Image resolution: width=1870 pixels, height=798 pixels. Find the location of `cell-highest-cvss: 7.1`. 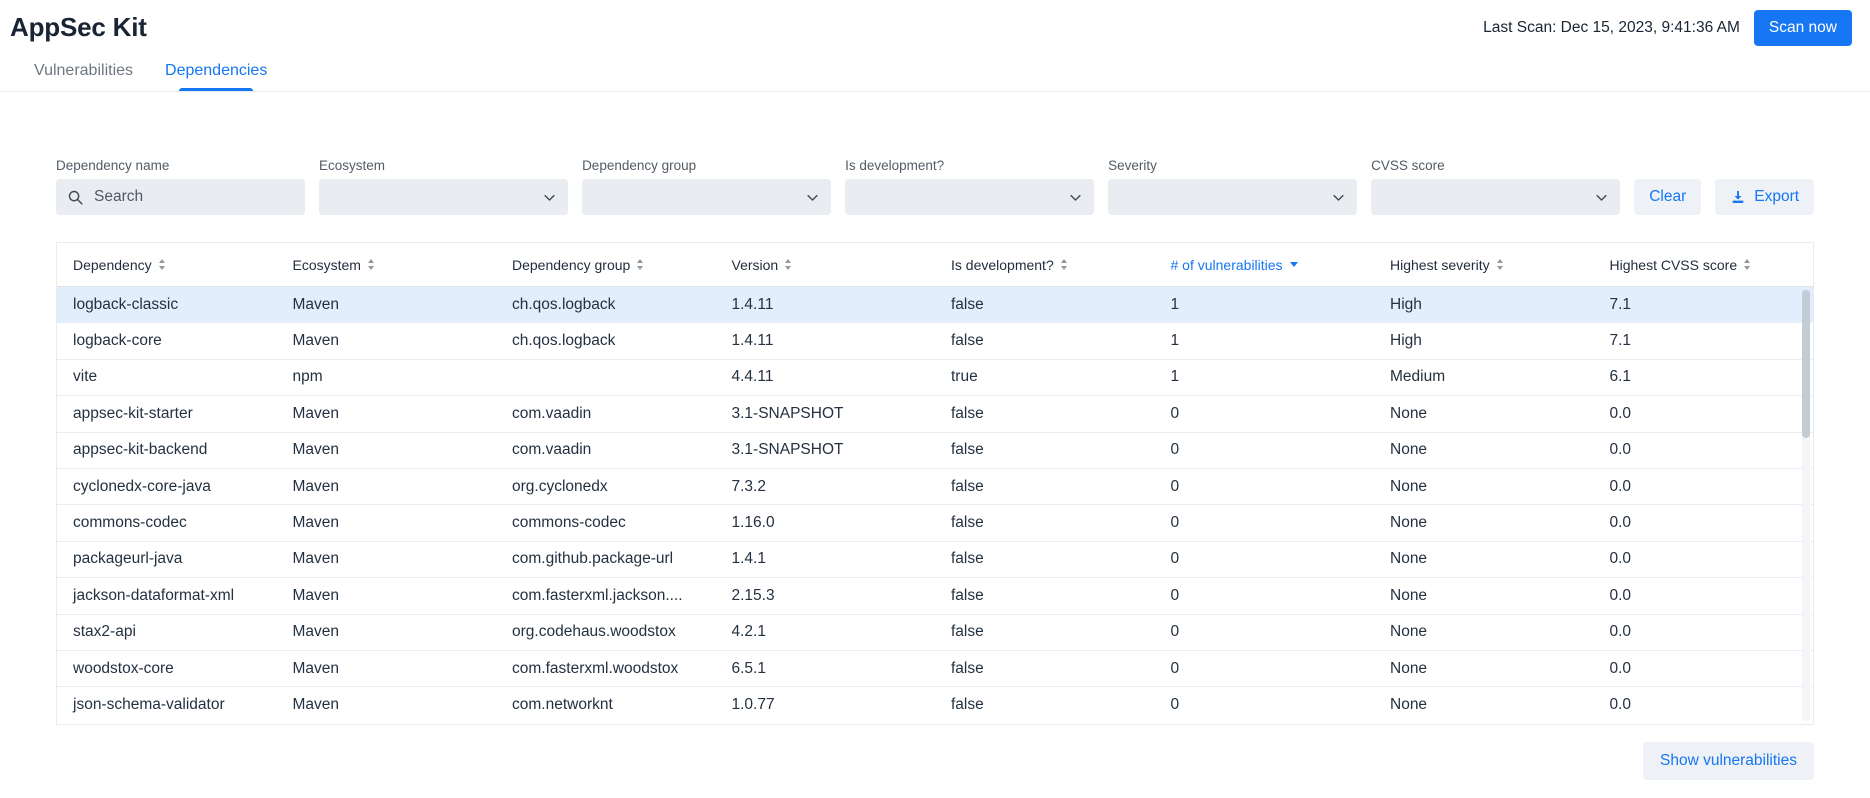

cell-highest-cvss: 7.1 is located at coordinates (1620, 341).